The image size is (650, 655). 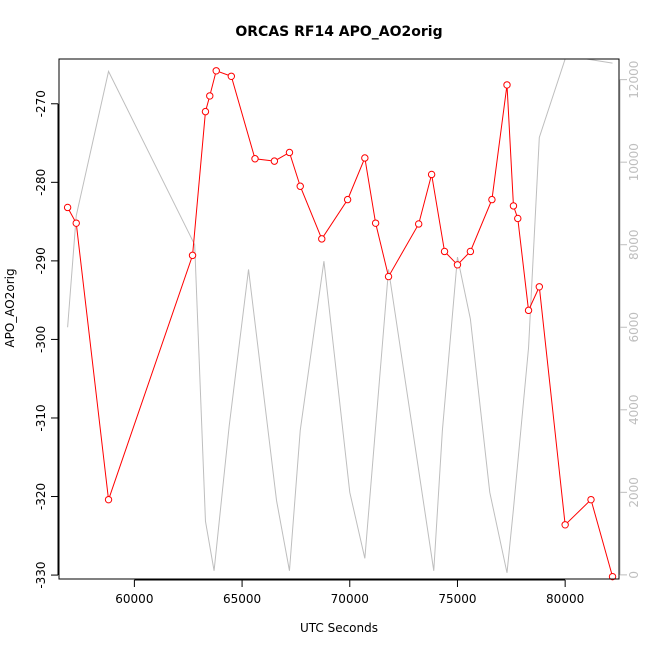 What do you see at coordinates (242, 599) in the screenshot?
I see `x-tick-label: 65000` at bounding box center [242, 599].